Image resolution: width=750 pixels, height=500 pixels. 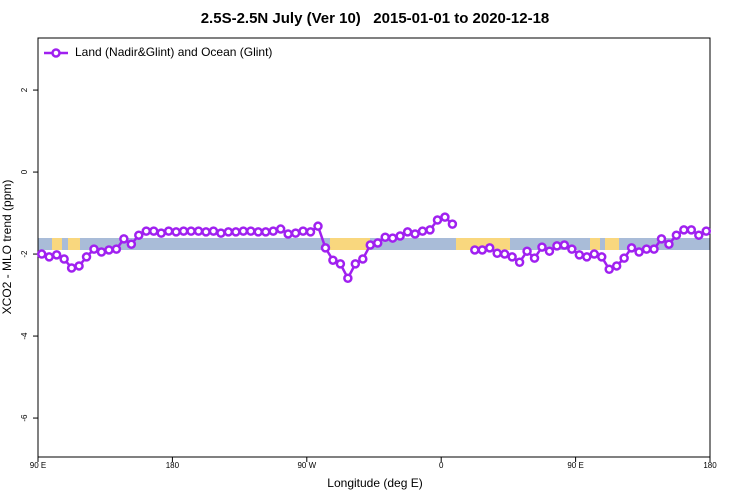 I want to click on y-tick-label: -6, so click(x=24, y=418).